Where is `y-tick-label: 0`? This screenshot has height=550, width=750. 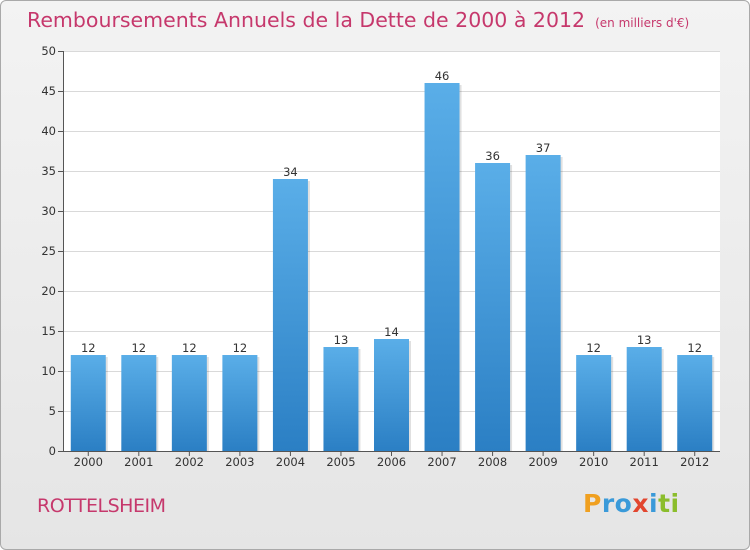
y-tick-label: 0 is located at coordinates (52, 451).